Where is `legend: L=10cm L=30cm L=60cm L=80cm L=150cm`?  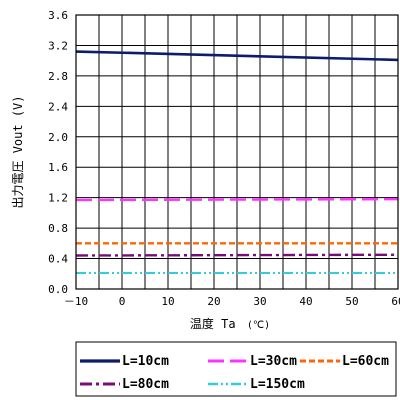
legend: L=10cm L=30cm L=60cm L=80cm L=150cm is located at coordinates (234, 373).